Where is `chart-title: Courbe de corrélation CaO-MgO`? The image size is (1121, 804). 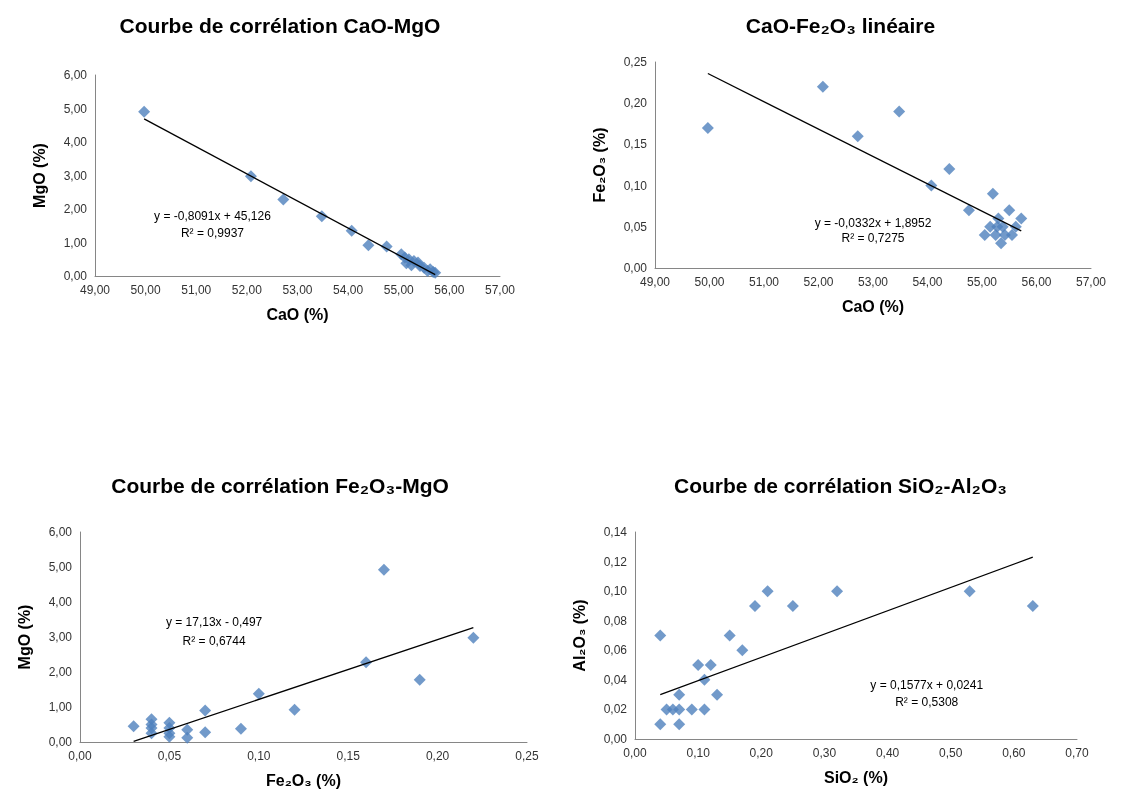
chart-title: Courbe de corrélation CaO-MgO is located at coordinates (280, 25).